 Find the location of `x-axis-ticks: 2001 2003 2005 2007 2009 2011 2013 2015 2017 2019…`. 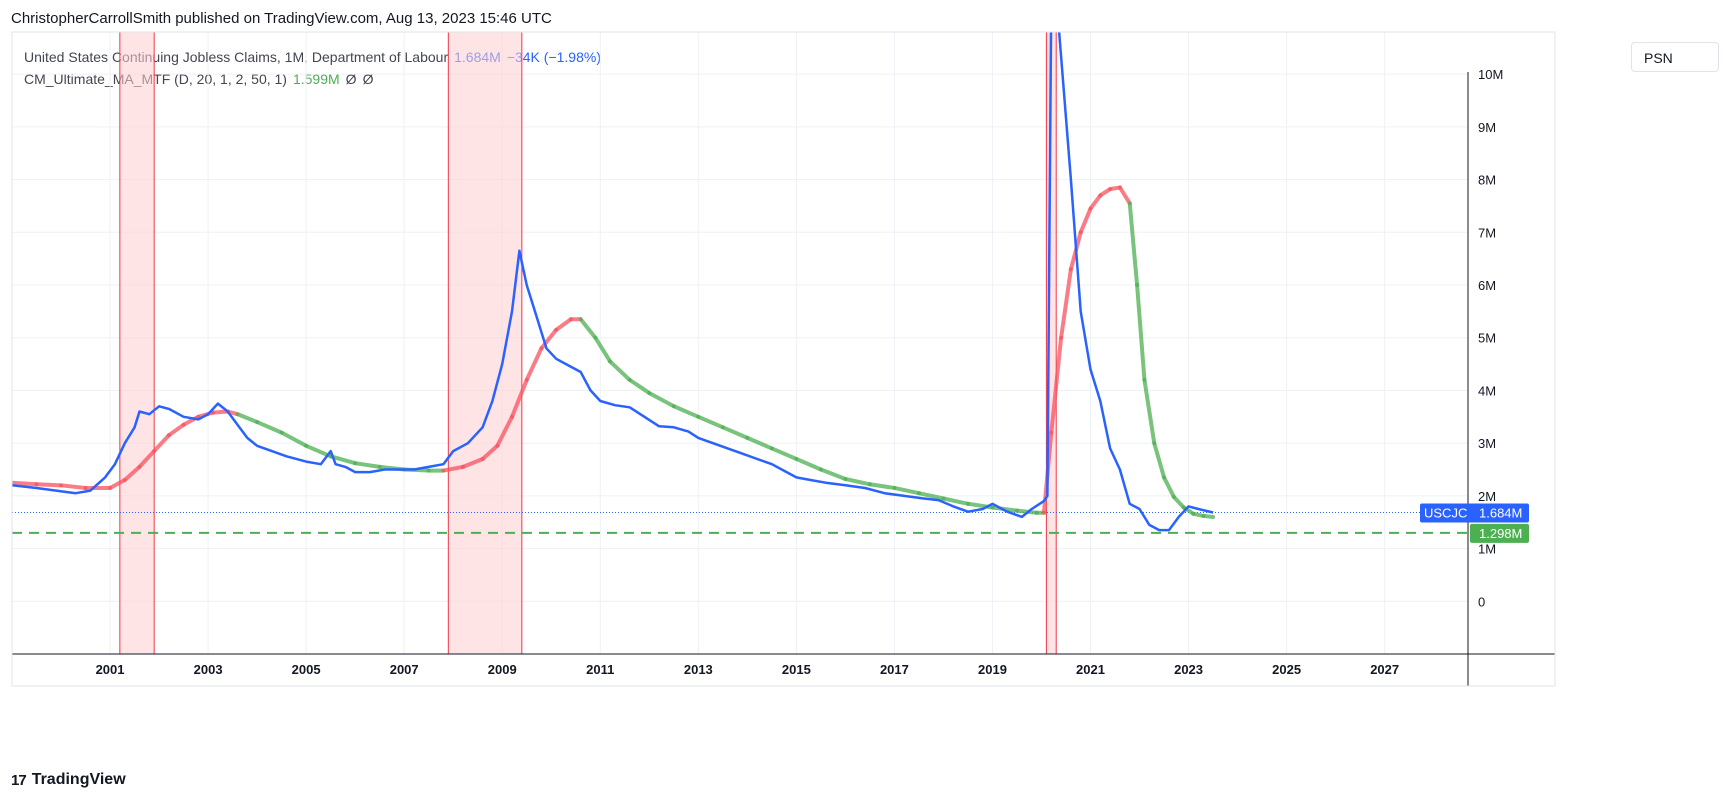

x-axis-ticks: 2001 2003 2005 2007 2009 2011 2013 2015 2017 2019… is located at coordinates (748, 669).